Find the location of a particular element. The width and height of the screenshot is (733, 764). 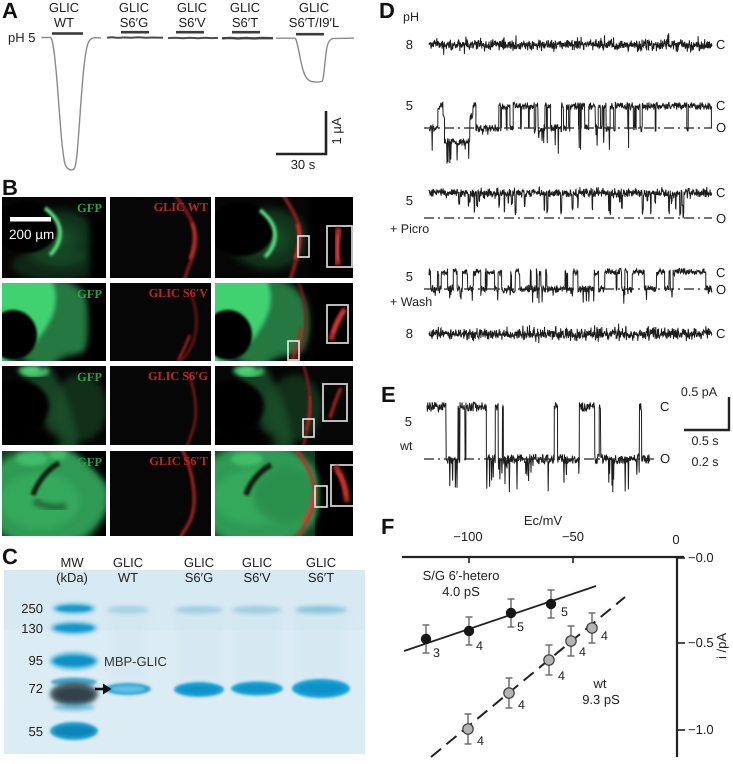

svg-text: MW is located at coordinates (72, 562).